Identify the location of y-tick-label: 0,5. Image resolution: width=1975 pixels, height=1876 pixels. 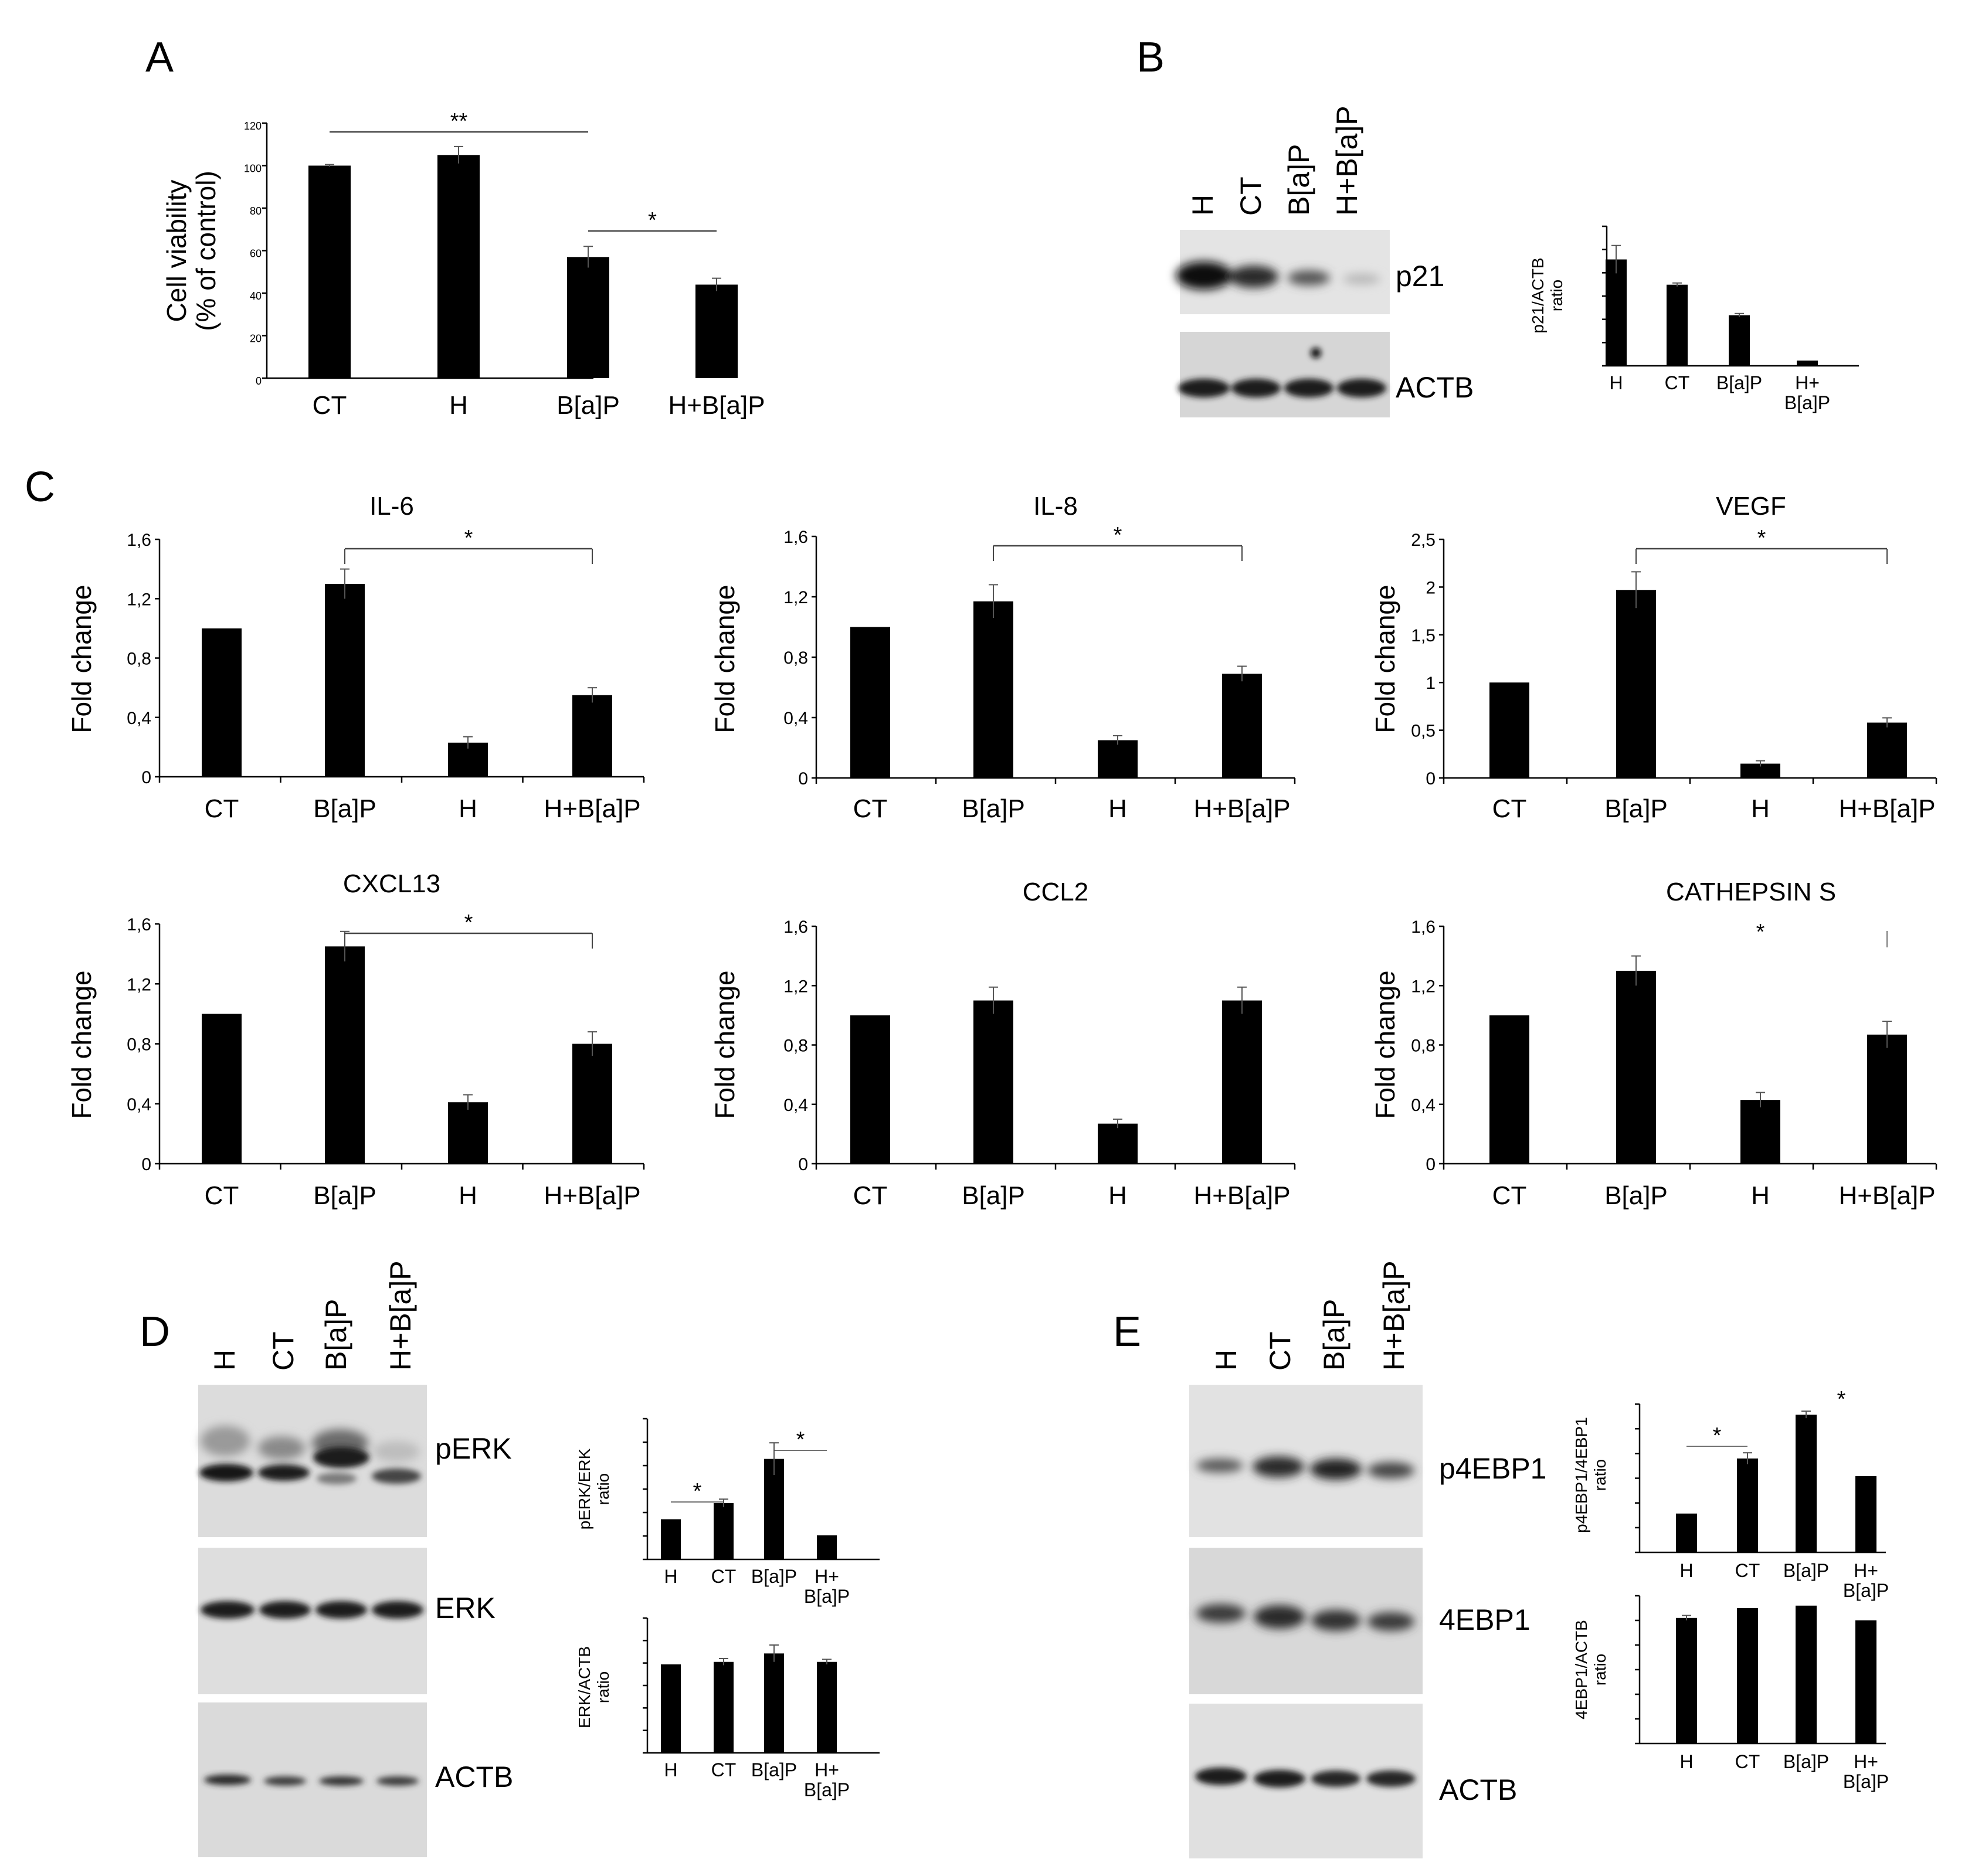
(1423, 731).